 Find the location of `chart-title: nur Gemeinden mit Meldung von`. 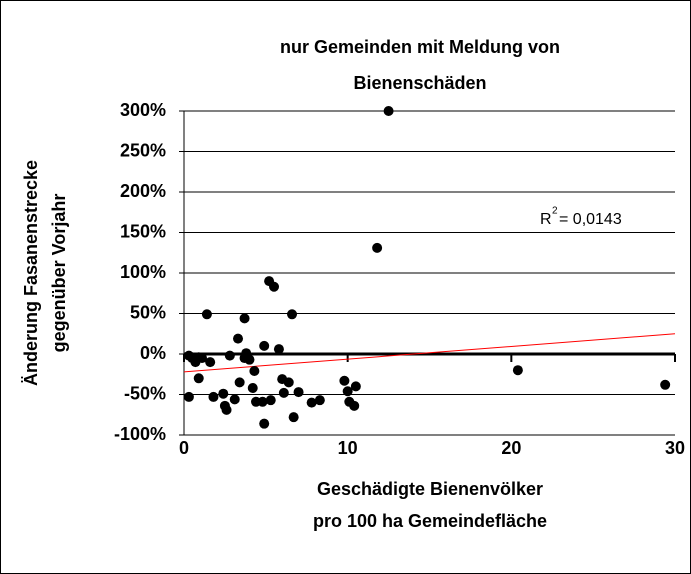

chart-title: nur Gemeinden mit Meldung von is located at coordinates (420, 47).